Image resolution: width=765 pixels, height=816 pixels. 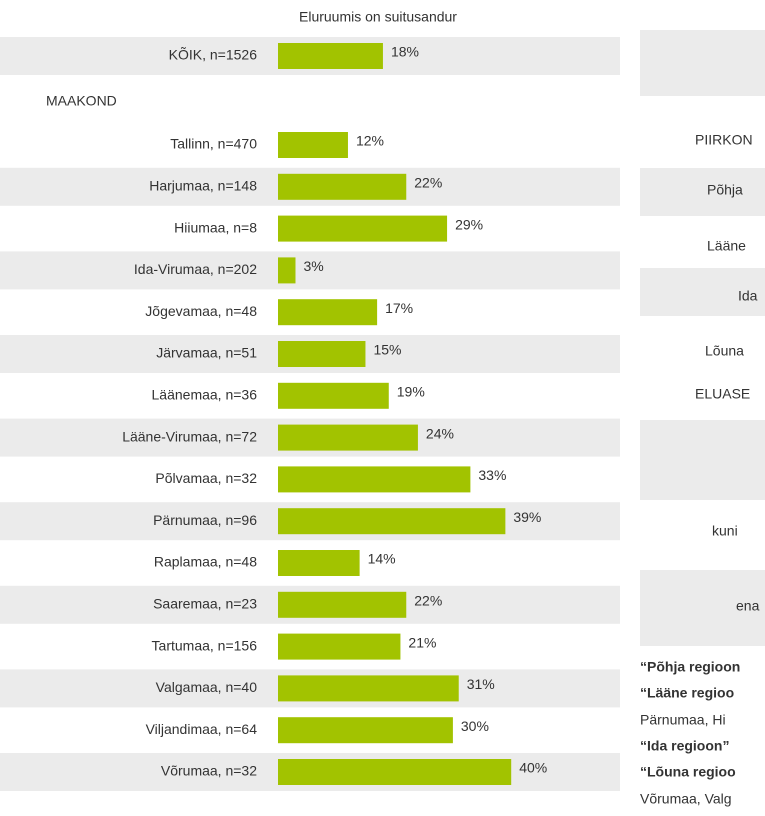 I want to click on category-label: Jõgevamaa, n=48, so click(x=201, y=311).